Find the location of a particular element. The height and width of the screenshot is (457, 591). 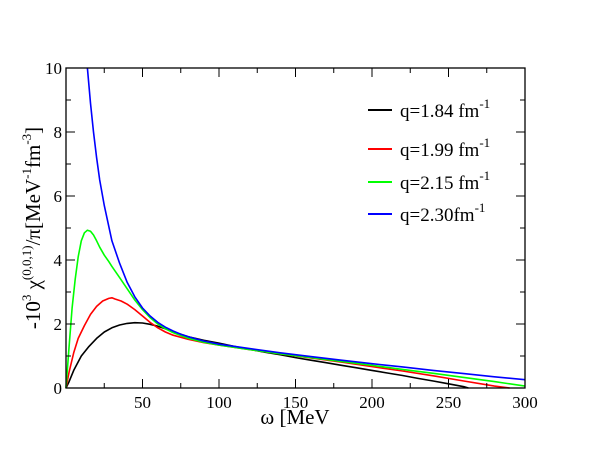

legend-label-text: q=2.15 fm is located at coordinates (440, 183).